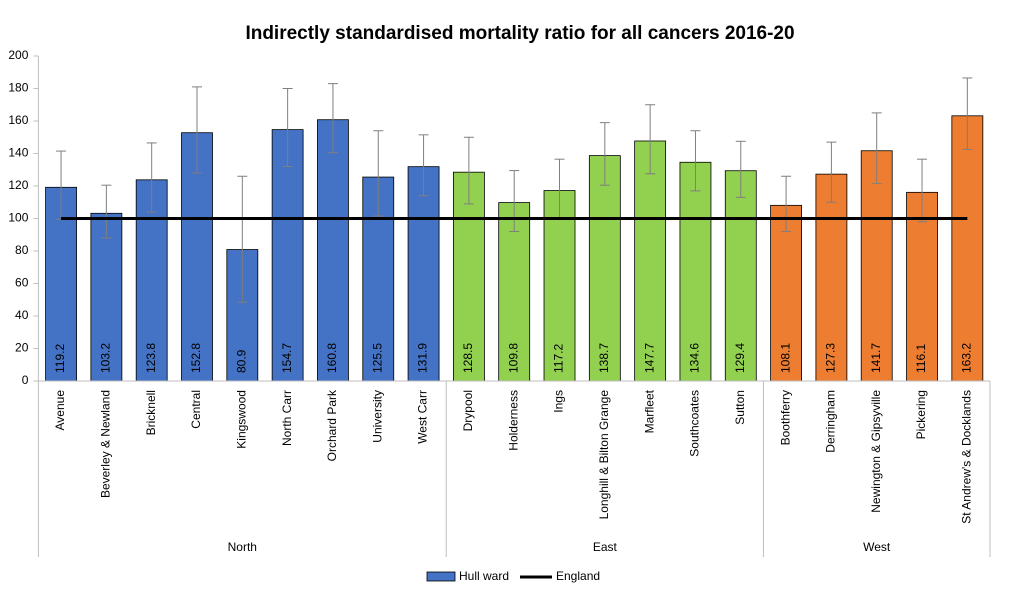 The height and width of the screenshot is (597, 1024). What do you see at coordinates (196, 358) in the screenshot?
I see `value-label: 152.8` at bounding box center [196, 358].